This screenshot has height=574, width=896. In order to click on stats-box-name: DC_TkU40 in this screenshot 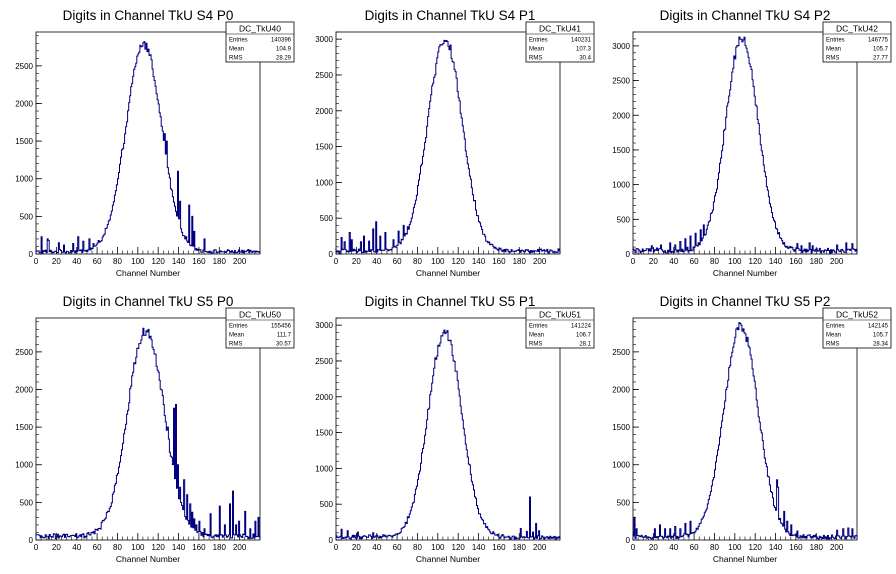, I will do `click(260, 29)`.